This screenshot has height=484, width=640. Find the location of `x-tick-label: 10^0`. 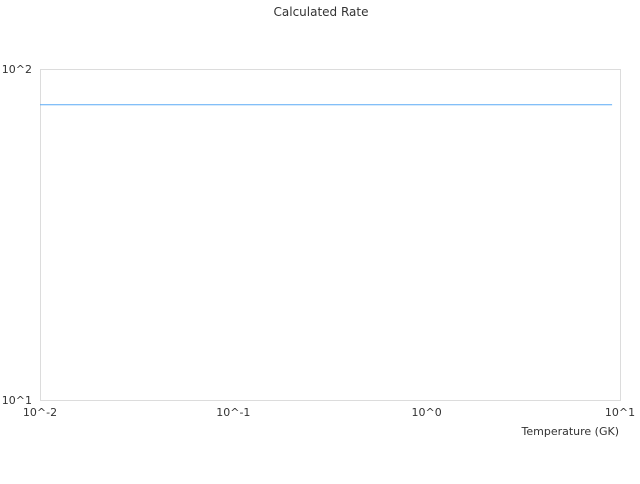

x-tick-label: 10^0 is located at coordinates (427, 412).